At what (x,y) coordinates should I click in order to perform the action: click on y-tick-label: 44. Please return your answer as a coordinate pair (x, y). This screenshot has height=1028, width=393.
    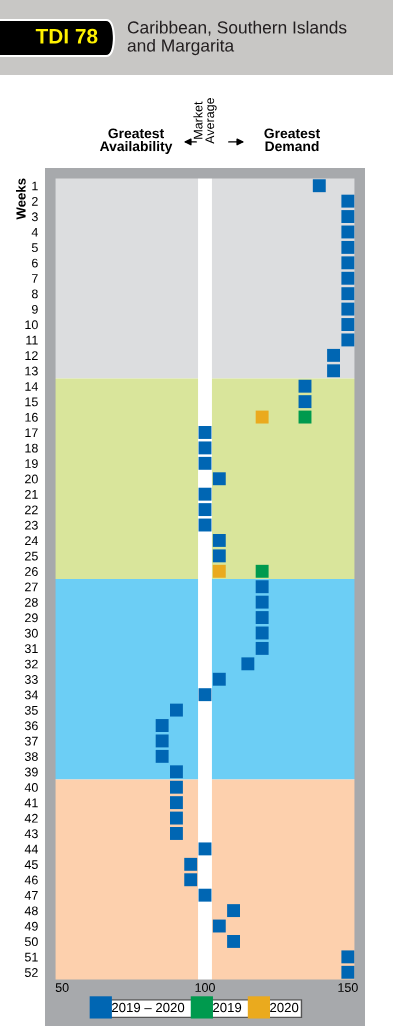
    Looking at the image, I should click on (31, 849).